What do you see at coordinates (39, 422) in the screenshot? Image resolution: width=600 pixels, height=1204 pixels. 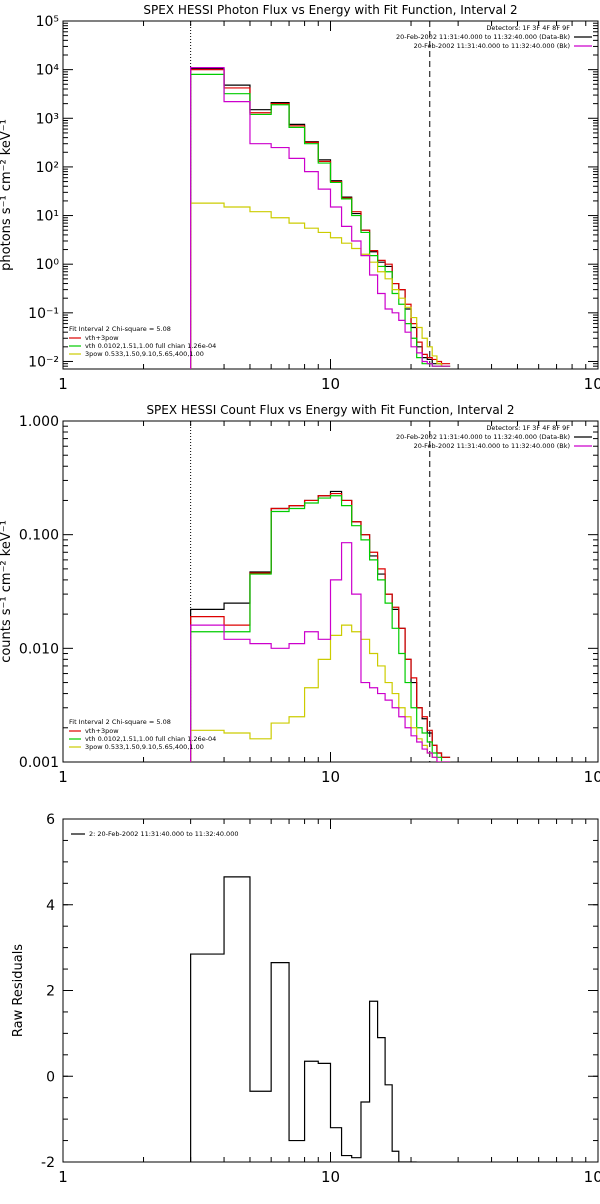 I see `y-tick-label: 1.000` at bounding box center [39, 422].